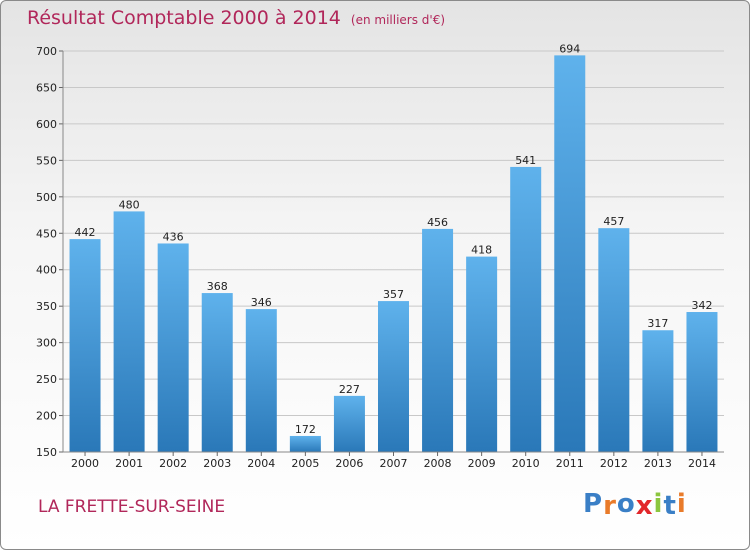 Image resolution: width=750 pixels, height=550 pixels. Describe the element at coordinates (132, 507) in the screenshot. I see `town-name: LA FRETTE-SUR-SEINE` at that location.